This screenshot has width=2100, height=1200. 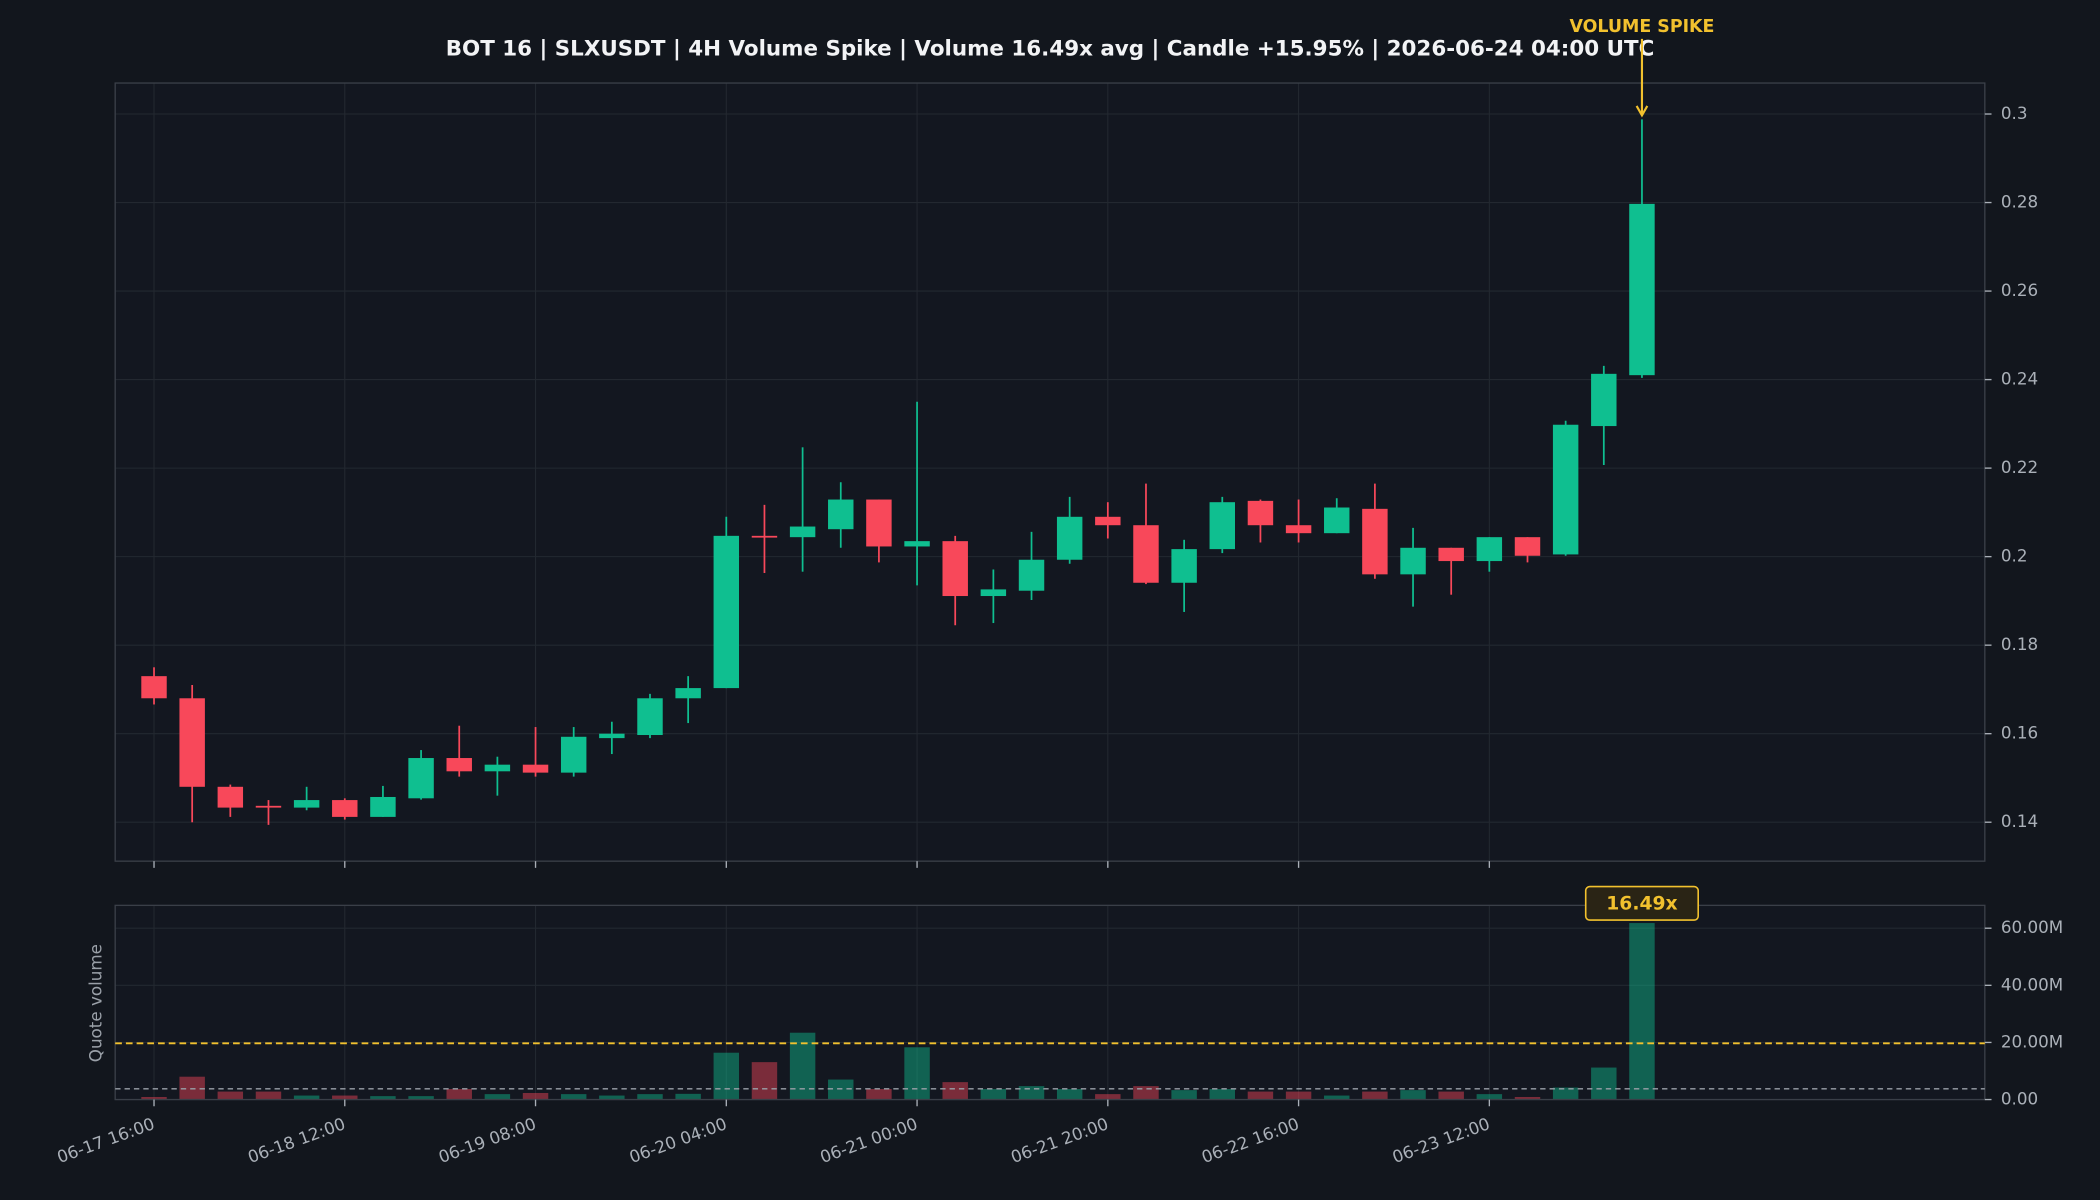 What do you see at coordinates (2019, 290) in the screenshot?
I see `y-tick-label: 0.26` at bounding box center [2019, 290].